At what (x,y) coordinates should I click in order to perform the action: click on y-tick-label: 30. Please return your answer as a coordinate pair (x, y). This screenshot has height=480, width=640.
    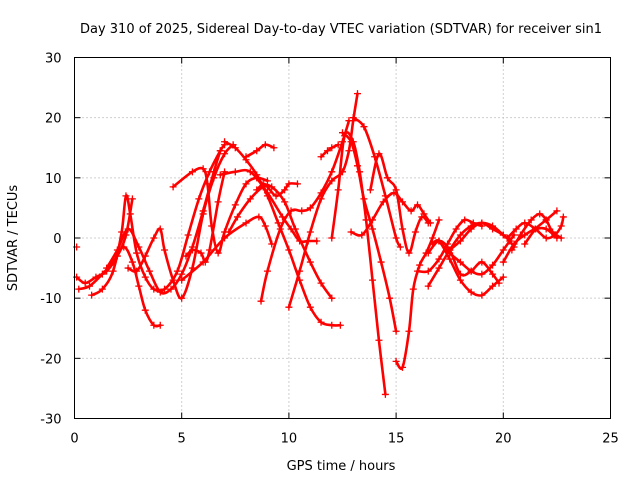
    Looking at the image, I should click on (53, 59).